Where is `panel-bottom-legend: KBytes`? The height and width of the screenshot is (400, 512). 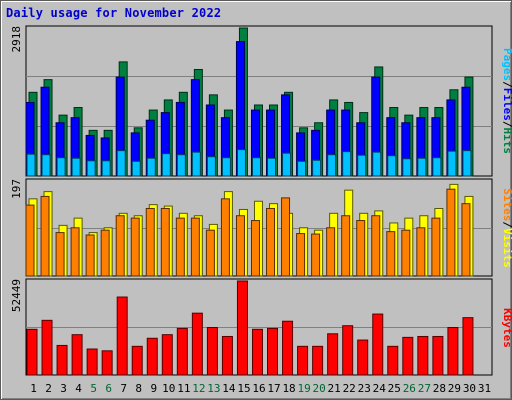 panel-bottom-legend: KBytes is located at coordinates (506, 328).